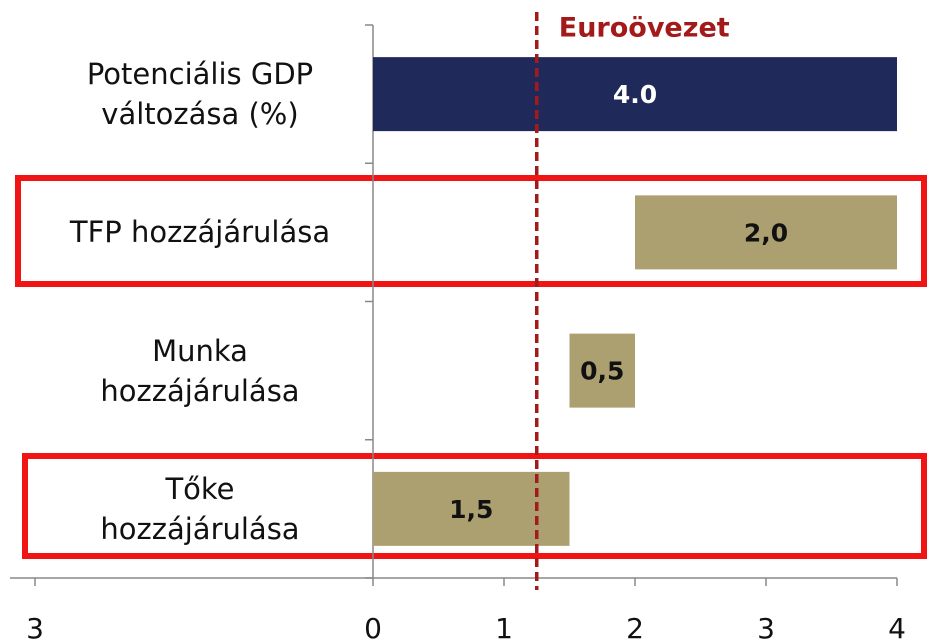 This screenshot has width=929, height=642. I want to click on value-label: 0,5, so click(602, 371).